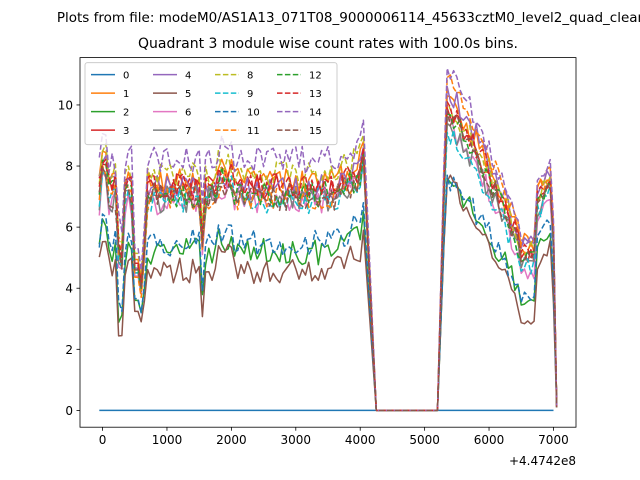  I want to click on legend-label-3: 3, so click(126, 131).